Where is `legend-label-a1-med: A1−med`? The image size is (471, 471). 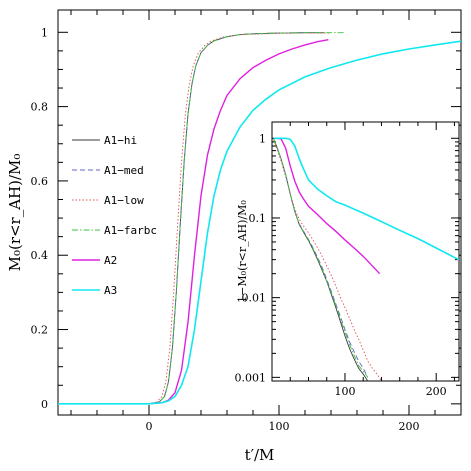
legend-label-a1-med: A1−med is located at coordinates (124, 170).